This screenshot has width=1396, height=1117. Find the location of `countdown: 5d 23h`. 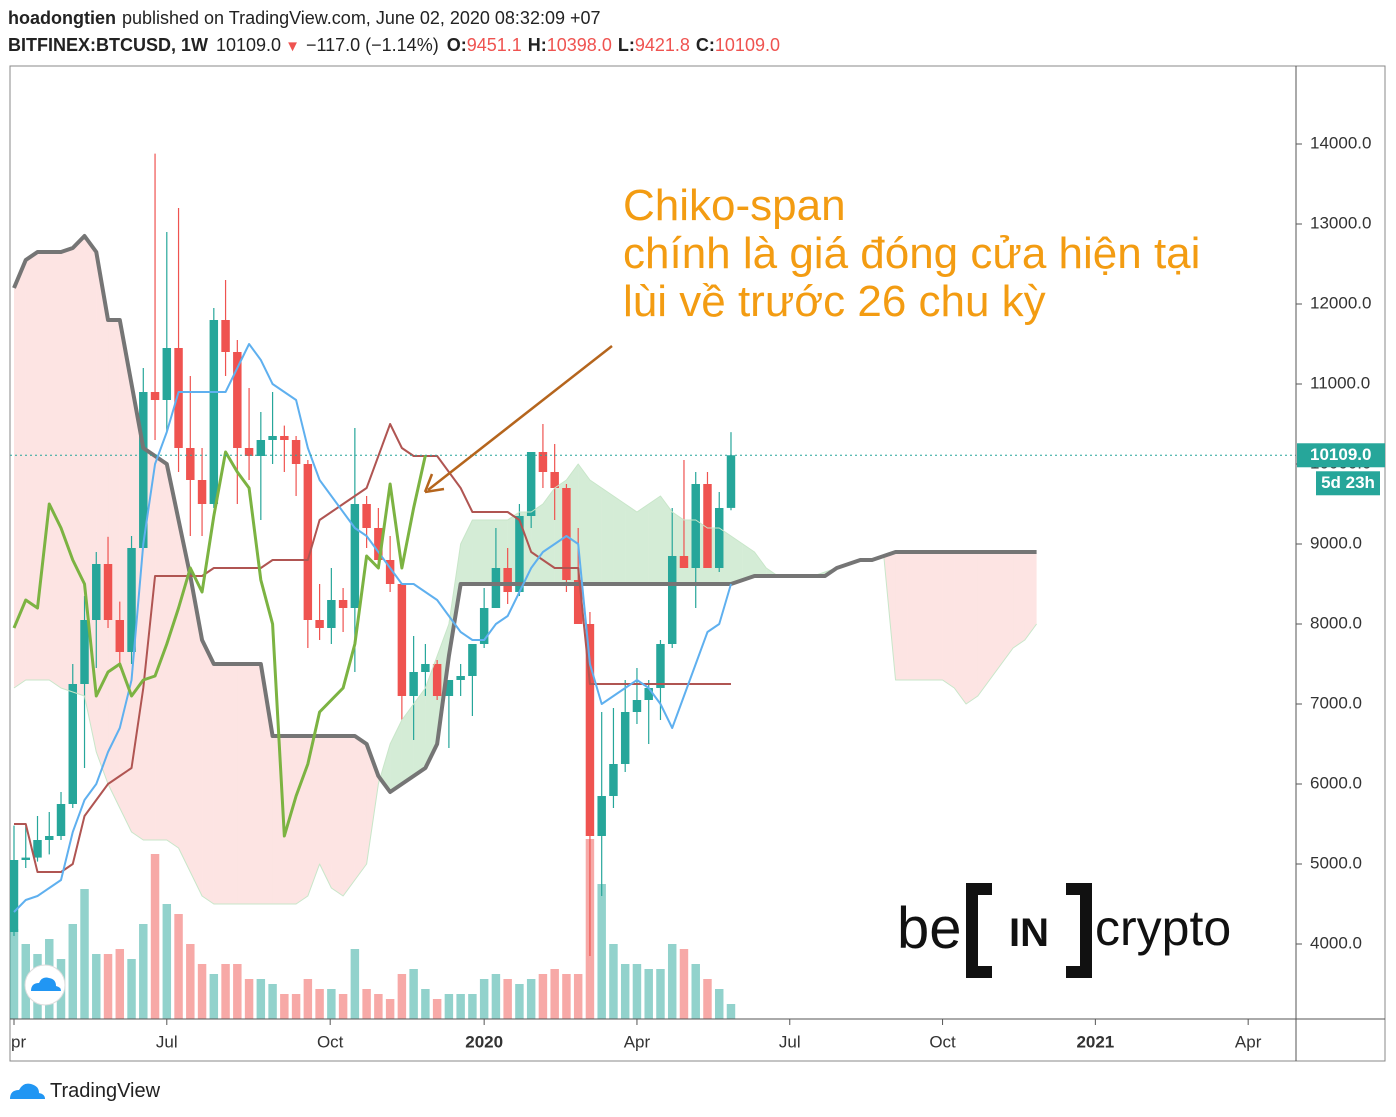

countdown: 5d 23h is located at coordinates (1348, 482).